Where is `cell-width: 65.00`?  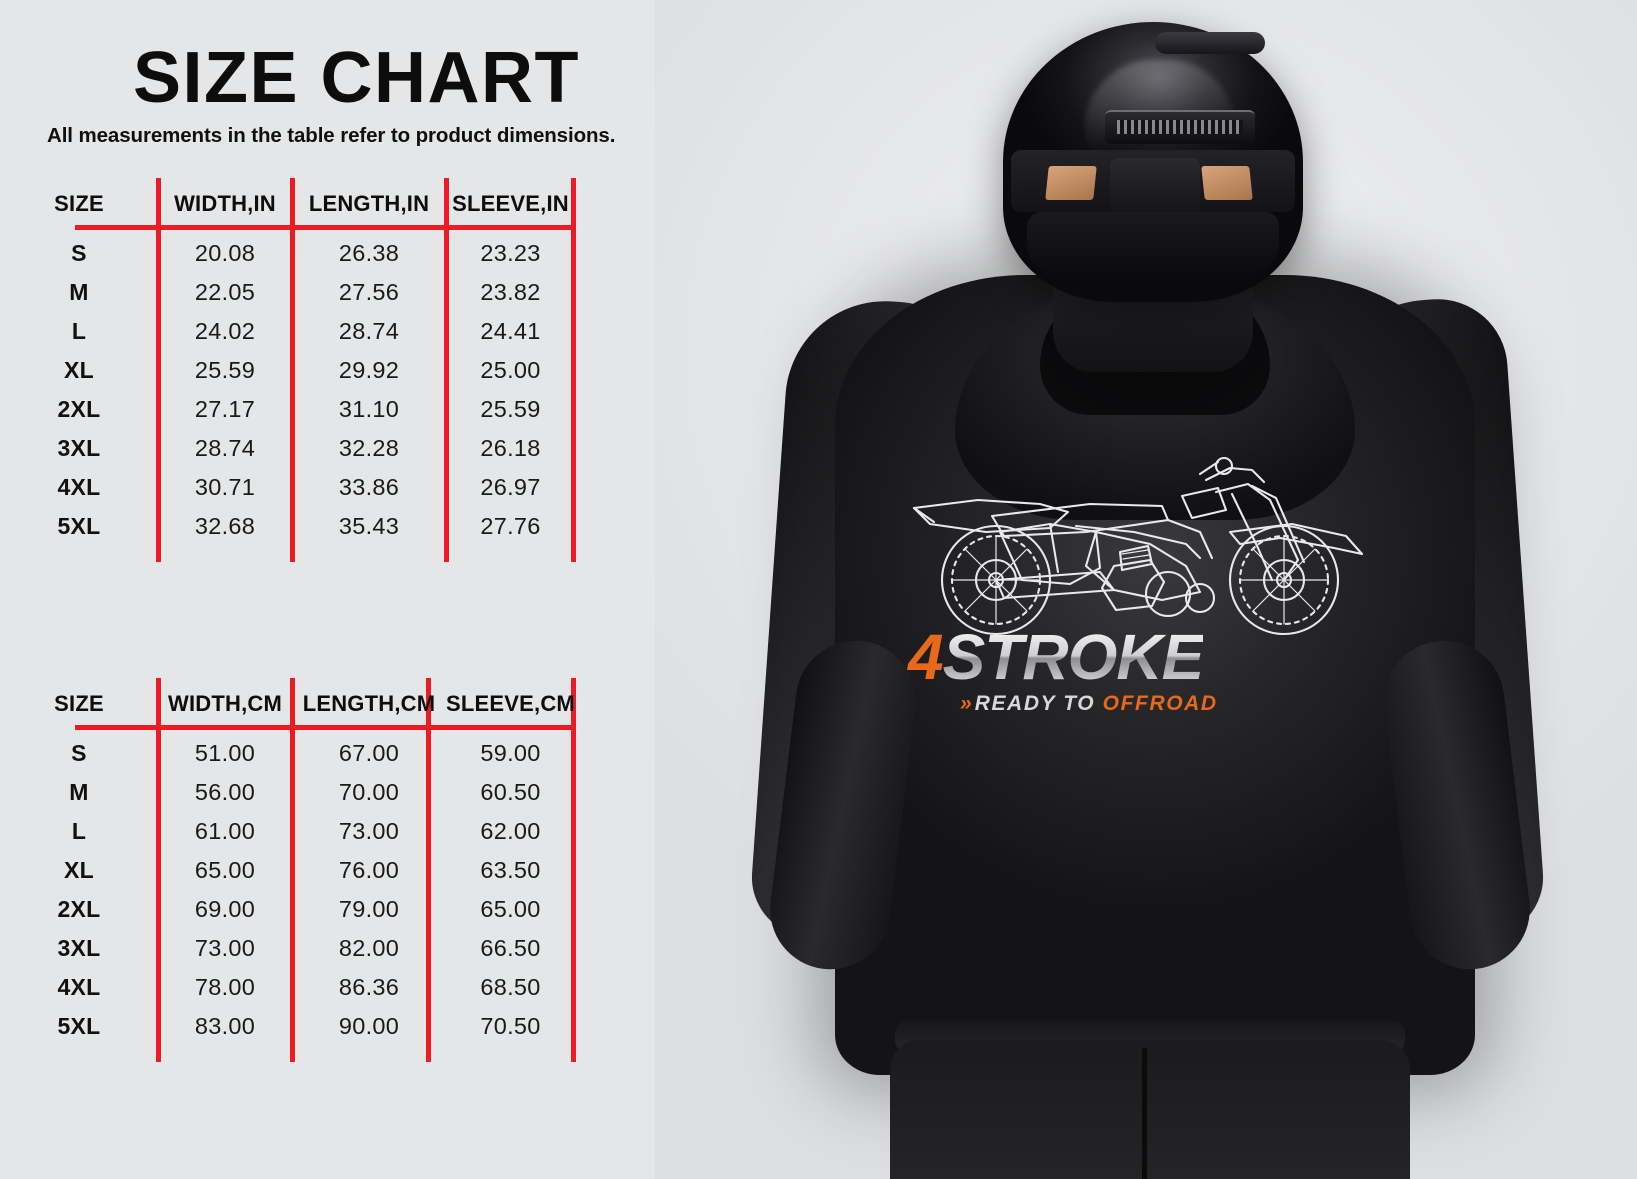
cell-width: 65.00 is located at coordinates (225, 870).